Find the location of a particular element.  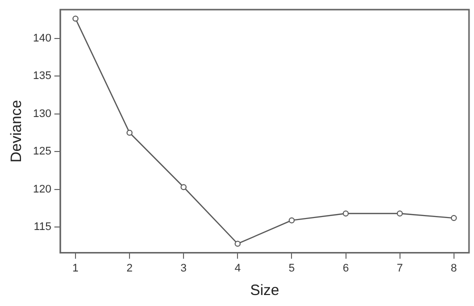

x-tick-label: 7 is located at coordinates (399, 268).